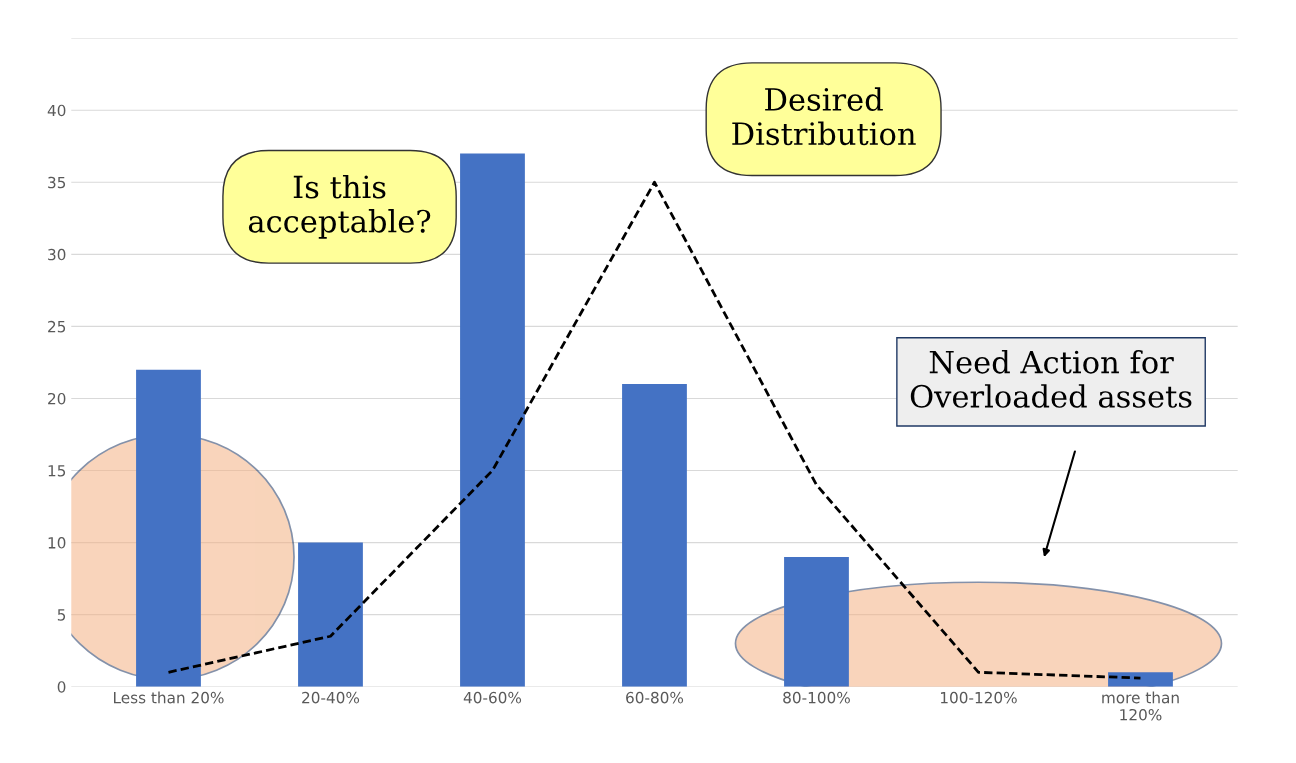 Image resolution: width=1296 pixels, height=763 pixels. What do you see at coordinates (824, 116) in the screenshot?
I see `annotation: Desired Distribution` at bounding box center [824, 116].